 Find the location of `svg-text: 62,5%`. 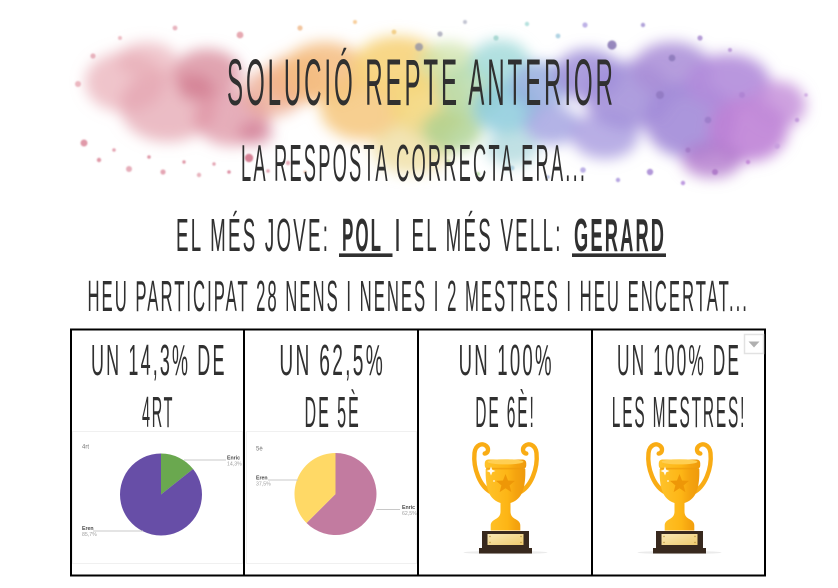

svg-text: 62,5% is located at coordinates (409, 514).